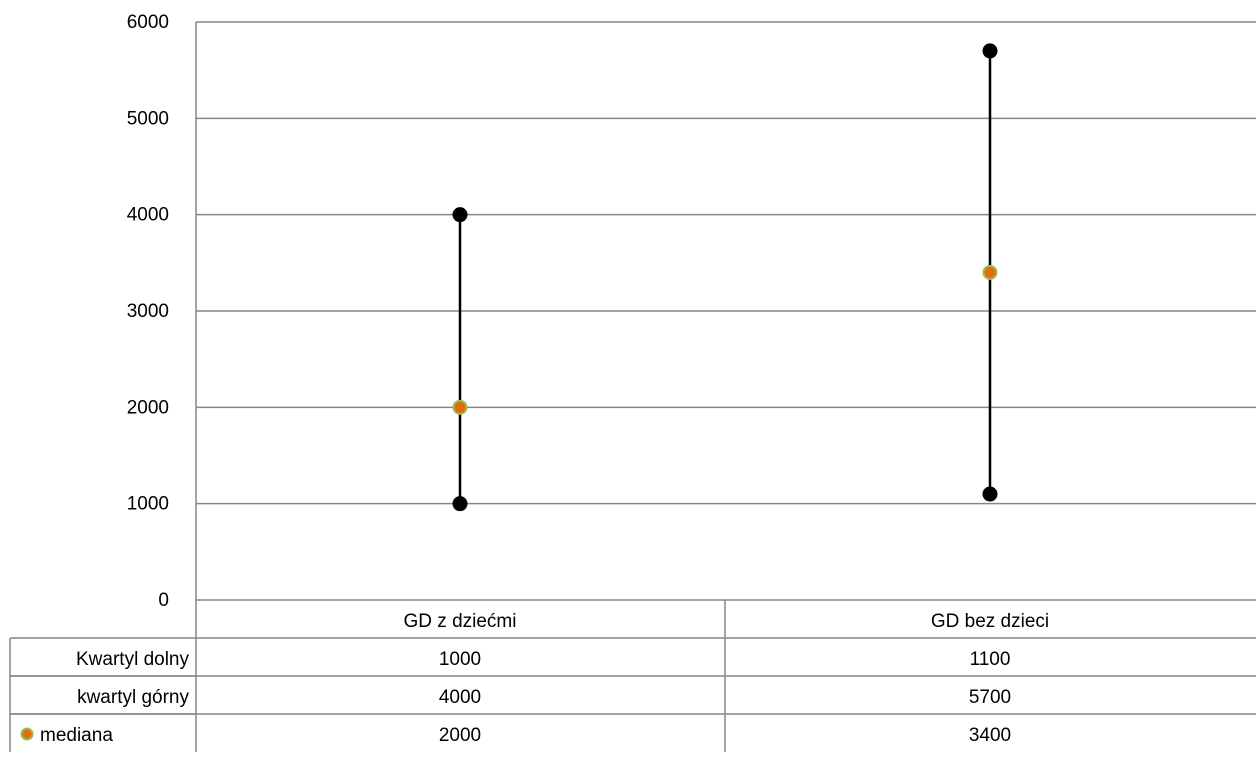 This screenshot has height=761, width=1256. I want to click on table-cell-value: 2000, so click(460, 735).